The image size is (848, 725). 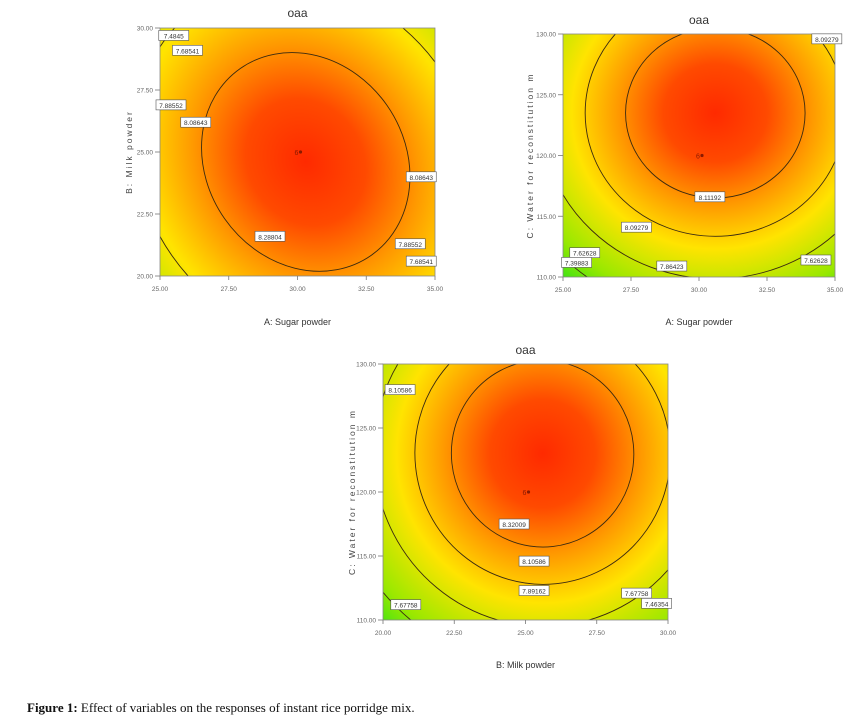 What do you see at coordinates (270, 237) in the screenshot?
I see `svg-text: 8.28804` at bounding box center [270, 237].